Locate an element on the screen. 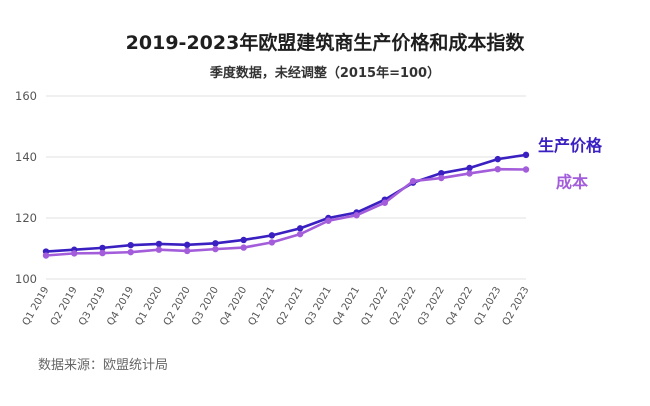  y-tick-label: 160 is located at coordinates (26, 96).